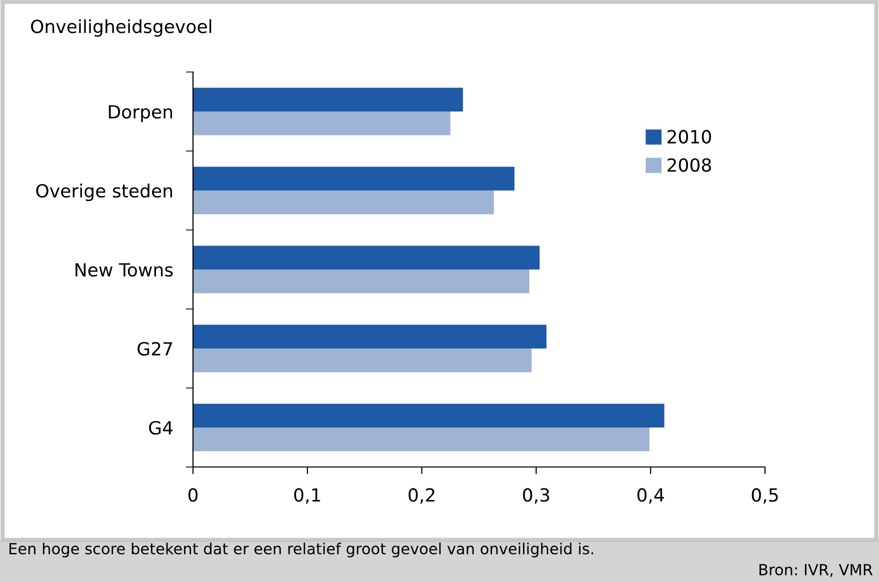 This screenshot has height=582, width=879. I want to click on legend-label: 2008, so click(689, 165).